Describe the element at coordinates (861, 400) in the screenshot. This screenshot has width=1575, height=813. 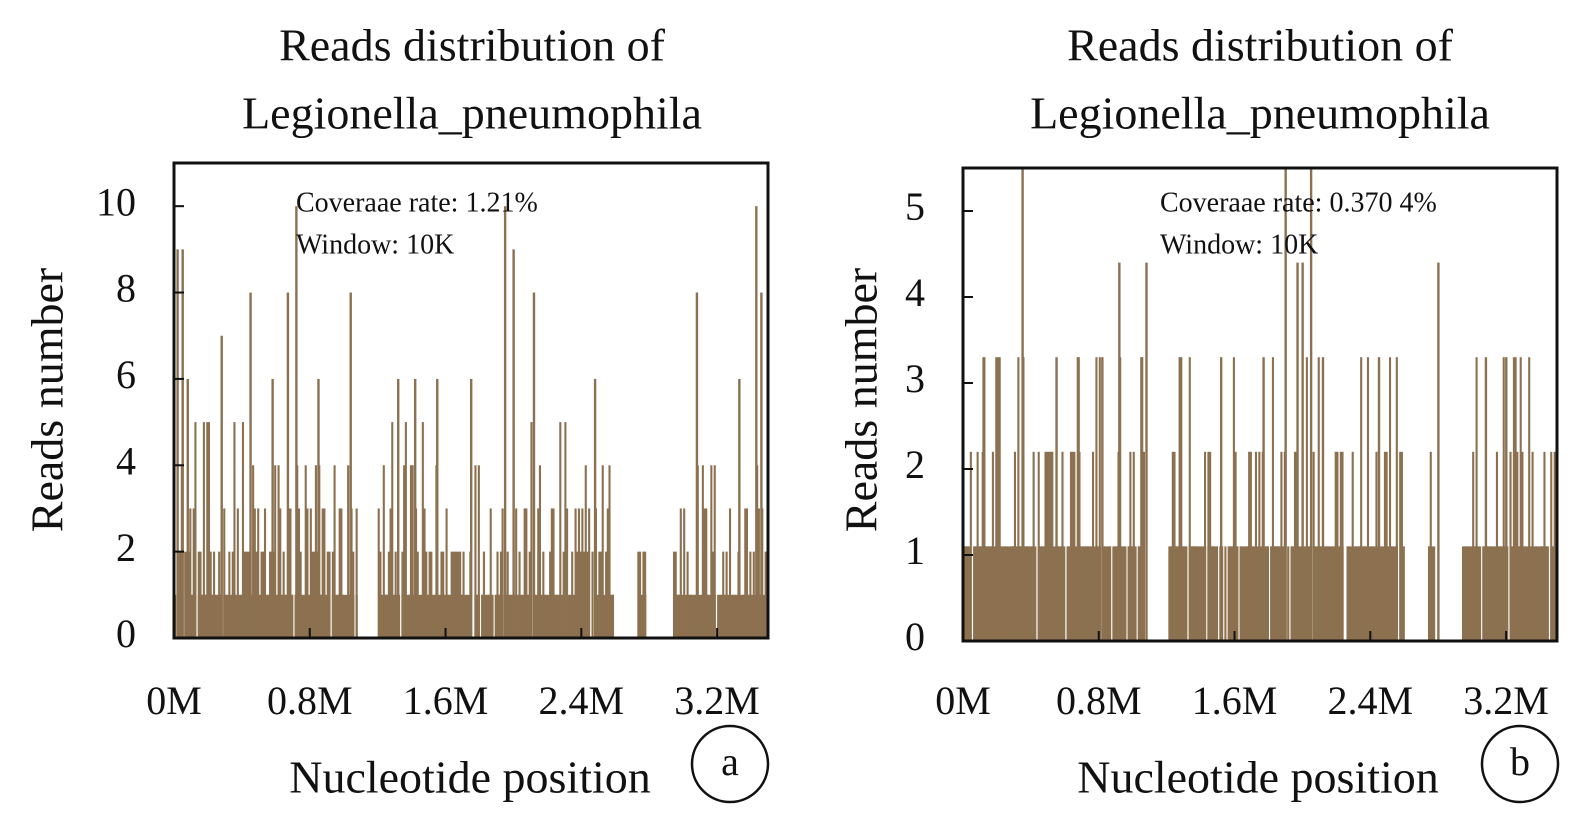
I see `y-axis-label: Reads number` at that location.